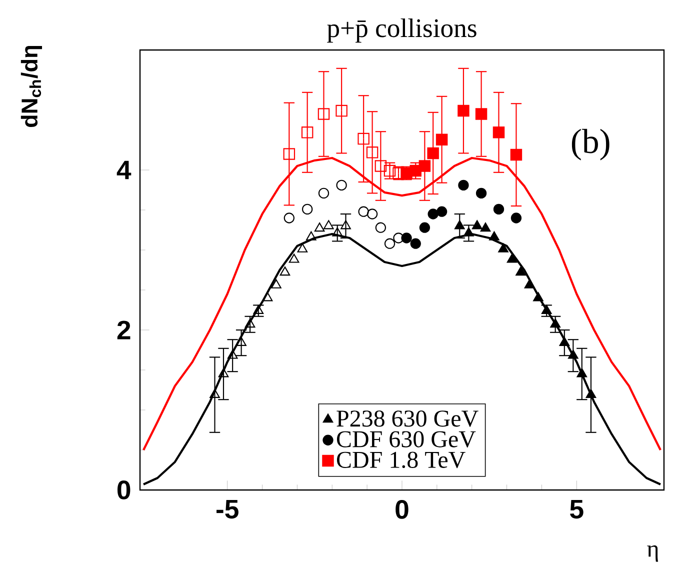 This screenshot has height=564, width=683. I want to click on annotation: (b), so click(591, 144).